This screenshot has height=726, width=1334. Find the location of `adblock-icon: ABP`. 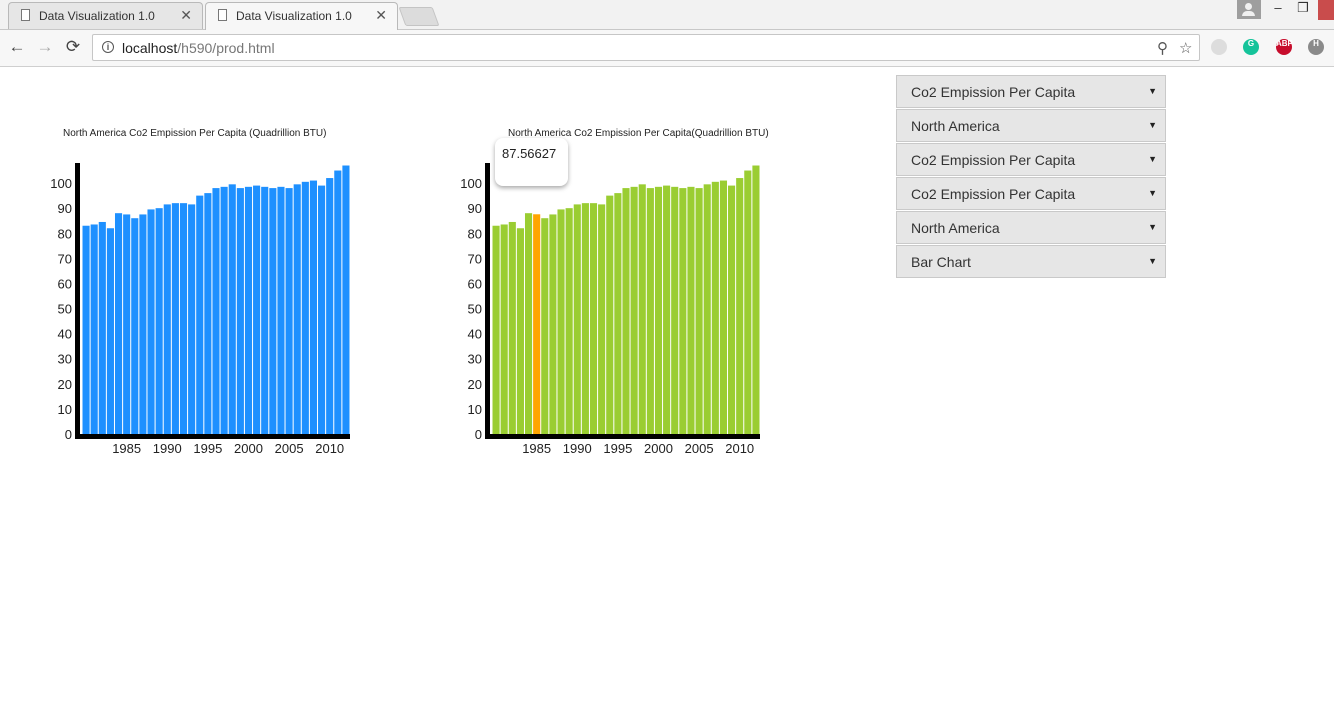

adblock-icon: ABP is located at coordinates (1284, 47).